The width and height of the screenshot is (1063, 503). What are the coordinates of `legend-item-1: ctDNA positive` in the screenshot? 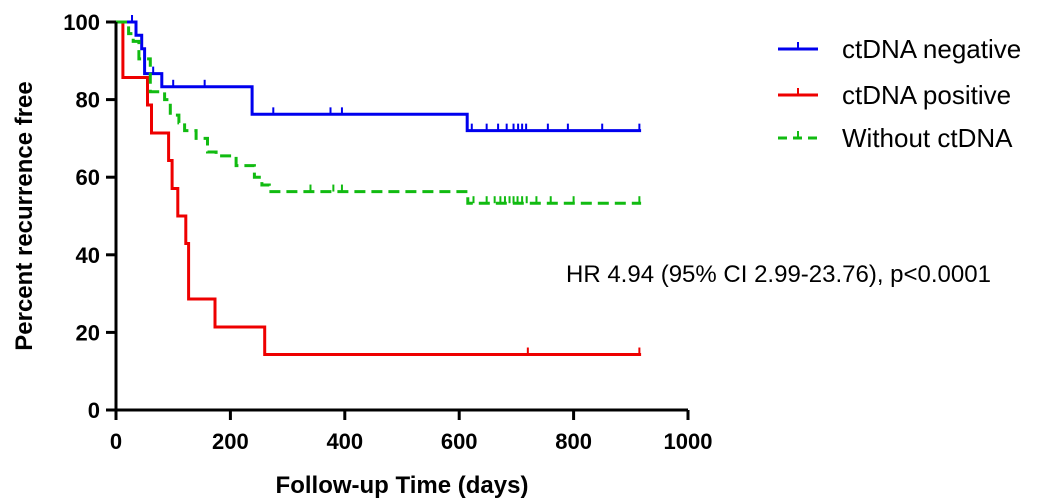 It's located at (894, 95).